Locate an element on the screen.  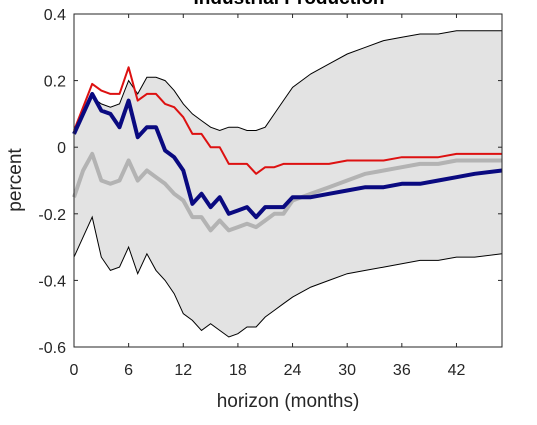
y-tick-label: -0.2 is located at coordinates (52, 215).